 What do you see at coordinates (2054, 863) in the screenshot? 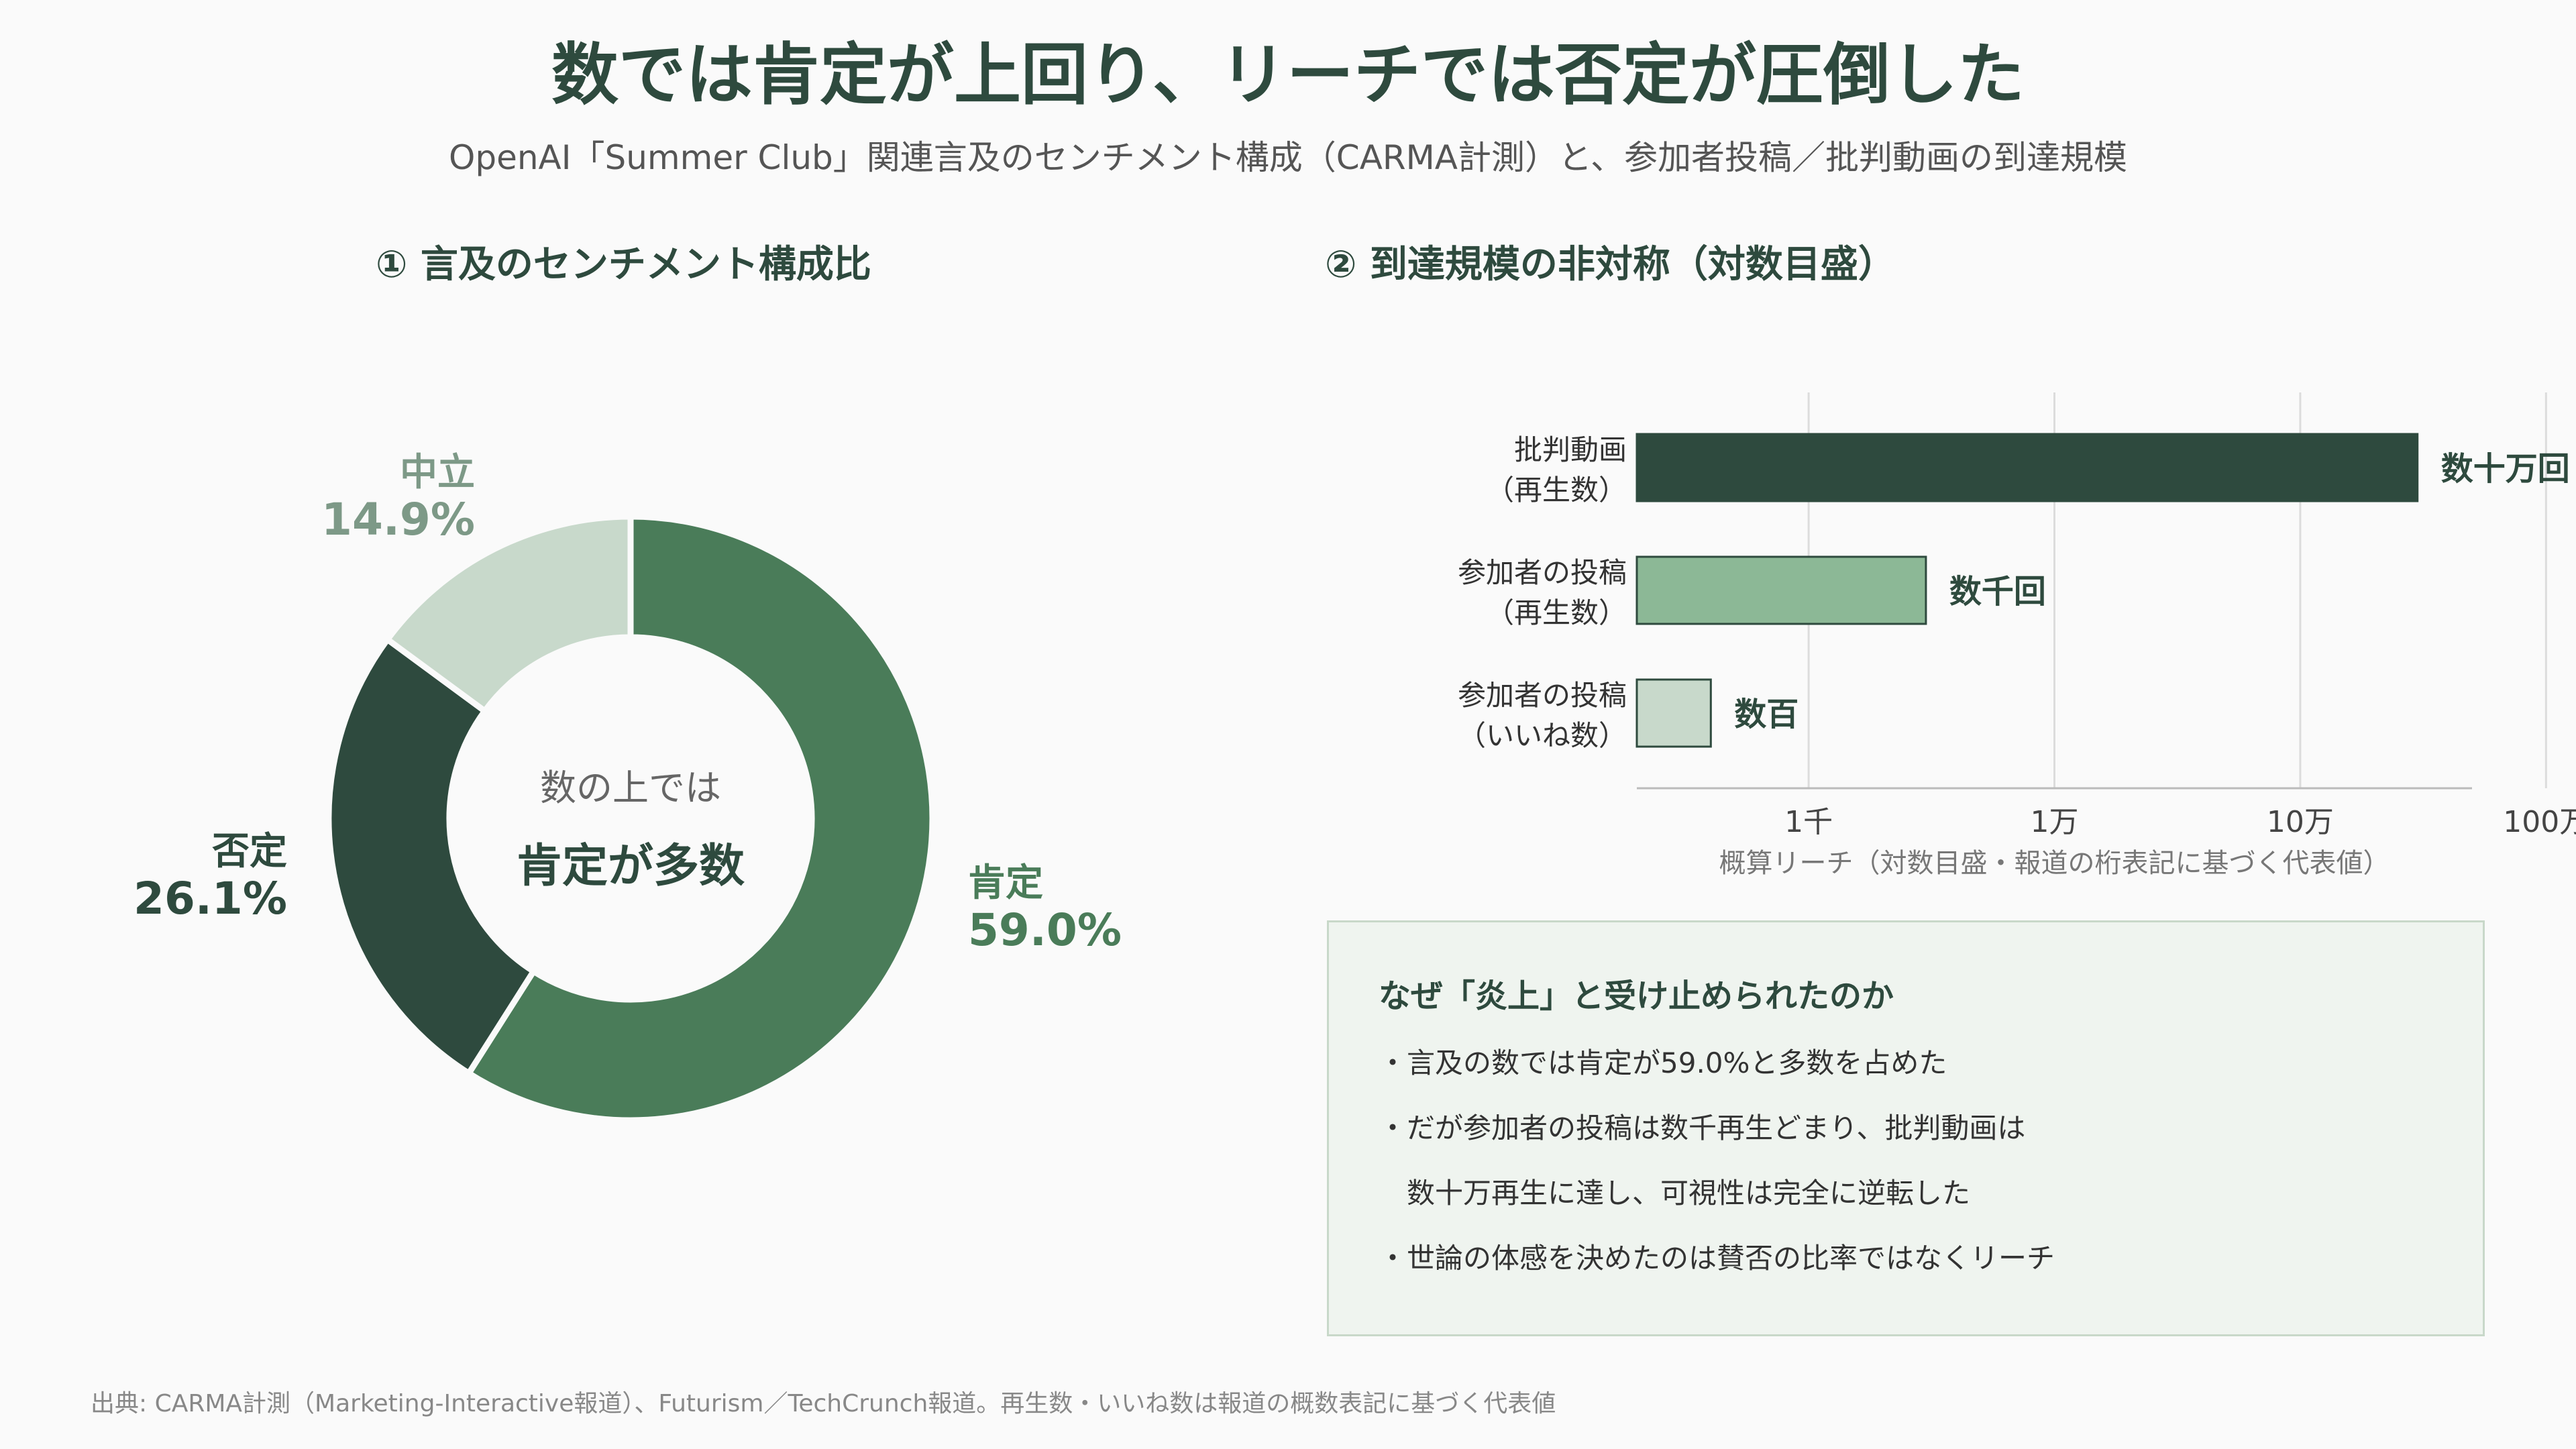
I see `x-axis-label: 概算リーチ（対数目盛・報道の桁表記に基づく代表値）` at bounding box center [2054, 863].